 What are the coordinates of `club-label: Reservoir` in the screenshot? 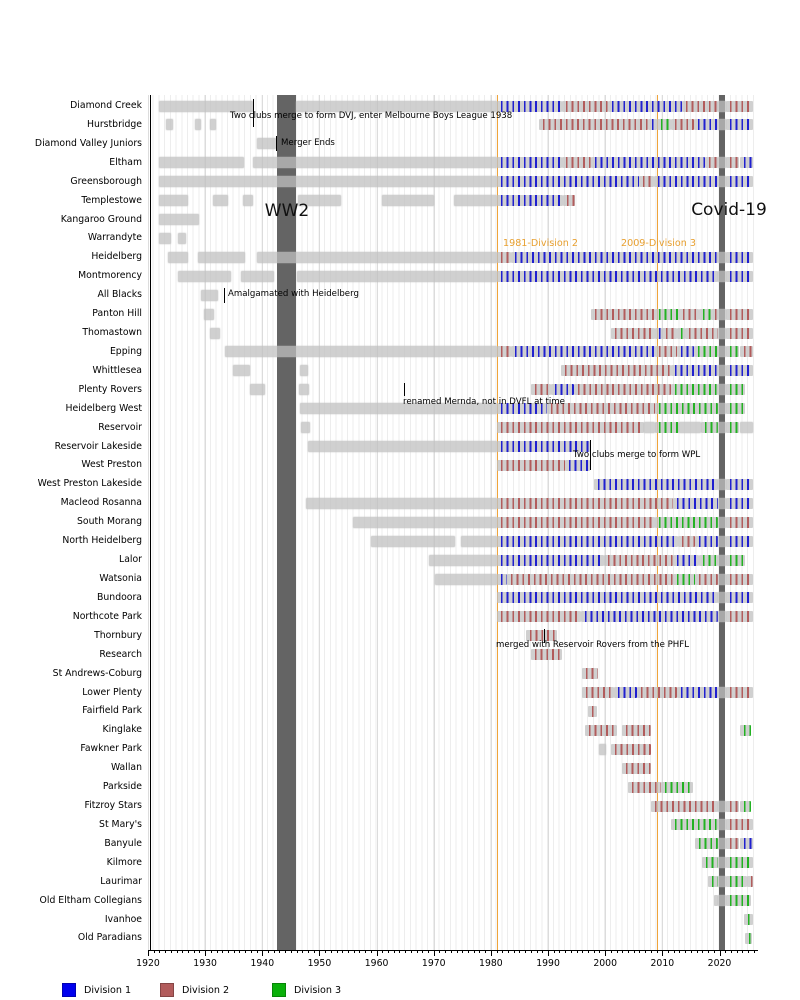 It's located at (120, 427).